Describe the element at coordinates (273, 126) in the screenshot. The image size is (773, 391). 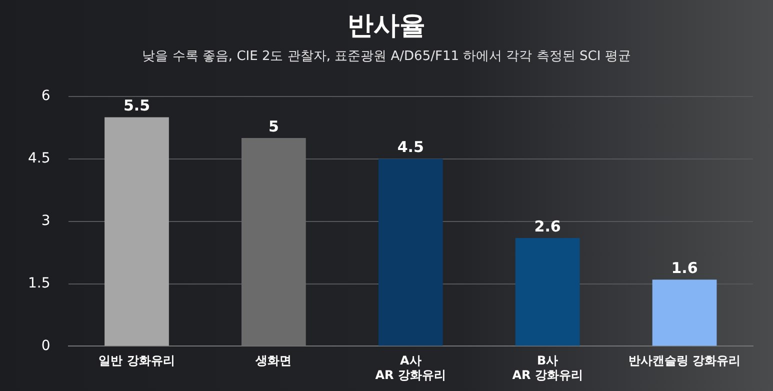
I see `data-label: 5` at that location.